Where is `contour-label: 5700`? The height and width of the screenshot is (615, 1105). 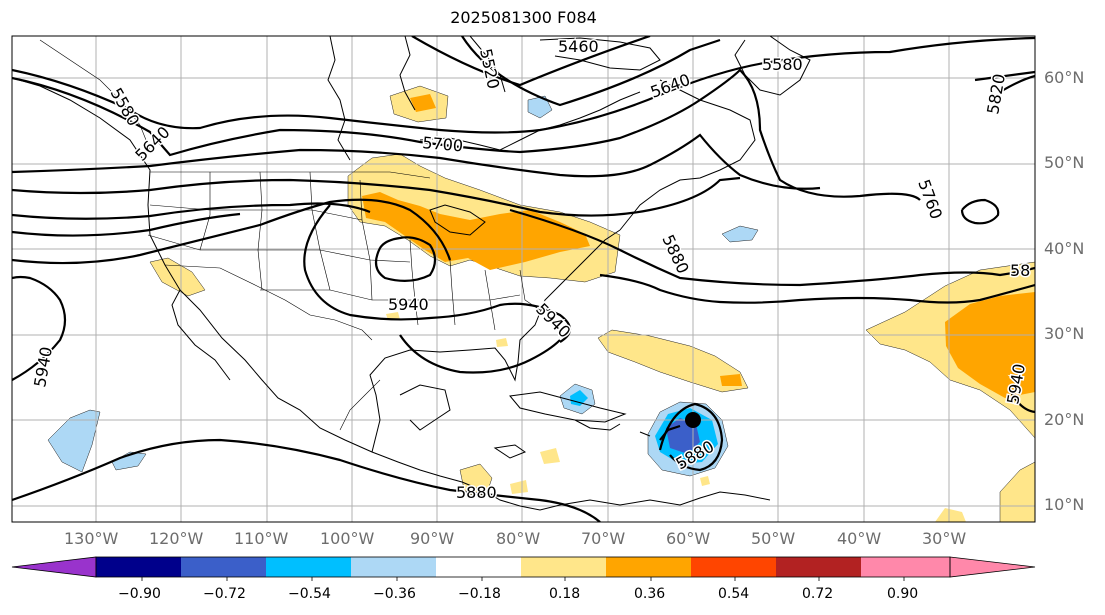 contour-label: 5700 is located at coordinates (443, 144).